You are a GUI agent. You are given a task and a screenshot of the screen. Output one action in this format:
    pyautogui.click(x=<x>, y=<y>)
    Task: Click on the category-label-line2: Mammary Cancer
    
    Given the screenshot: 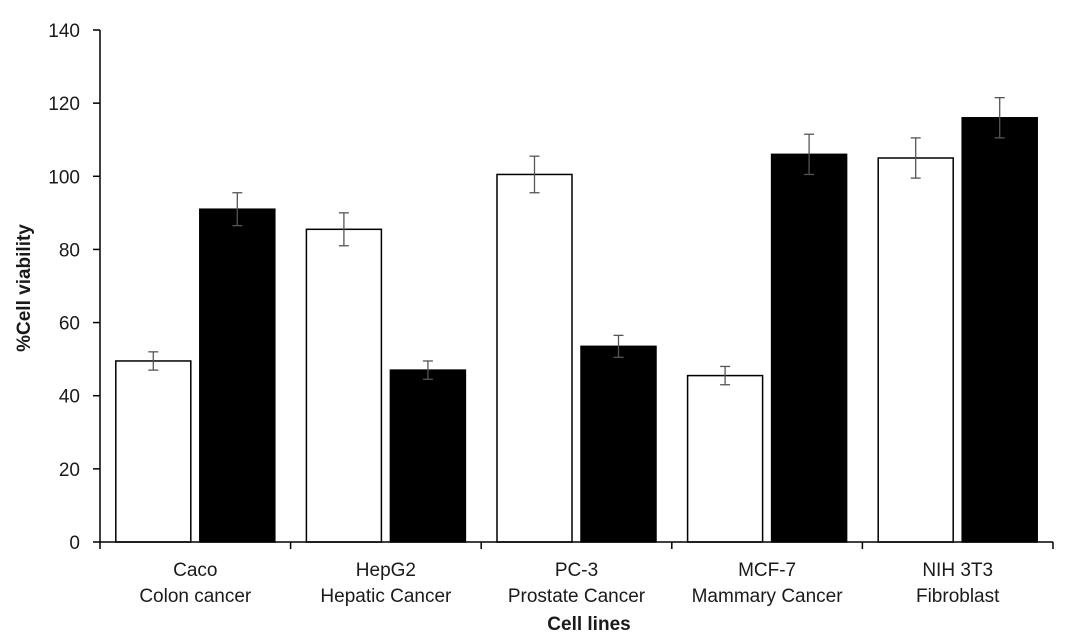 What is the action you would take?
    pyautogui.click(x=768, y=596)
    